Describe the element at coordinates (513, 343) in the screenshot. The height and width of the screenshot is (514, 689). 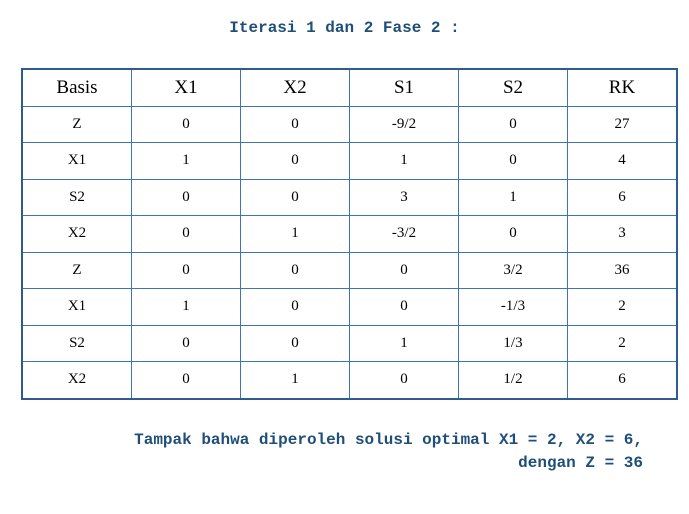
I see `table-cell: 1/3` at that location.